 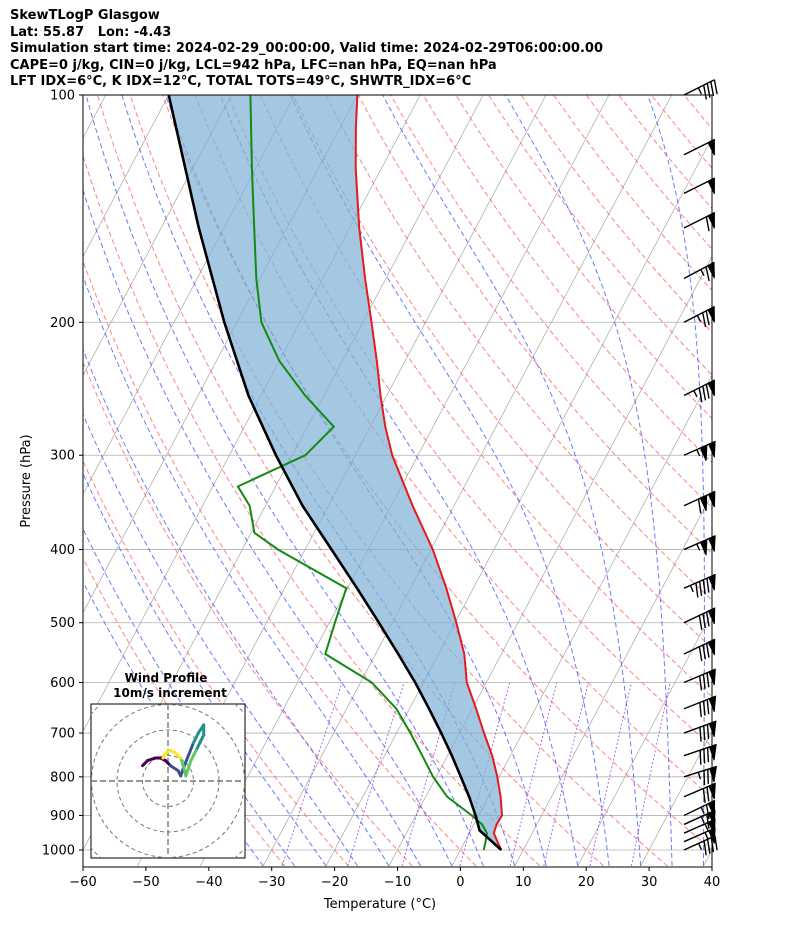 What do you see at coordinates (62, 550) in the screenshot?
I see `y-tick-label: 400` at bounding box center [62, 550].